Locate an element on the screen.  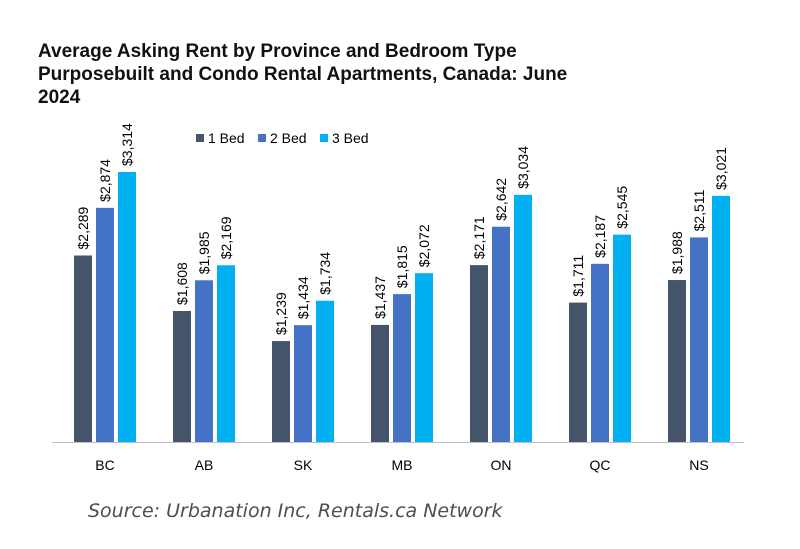
bar-ns-1-bed is located at coordinates (677, 361).